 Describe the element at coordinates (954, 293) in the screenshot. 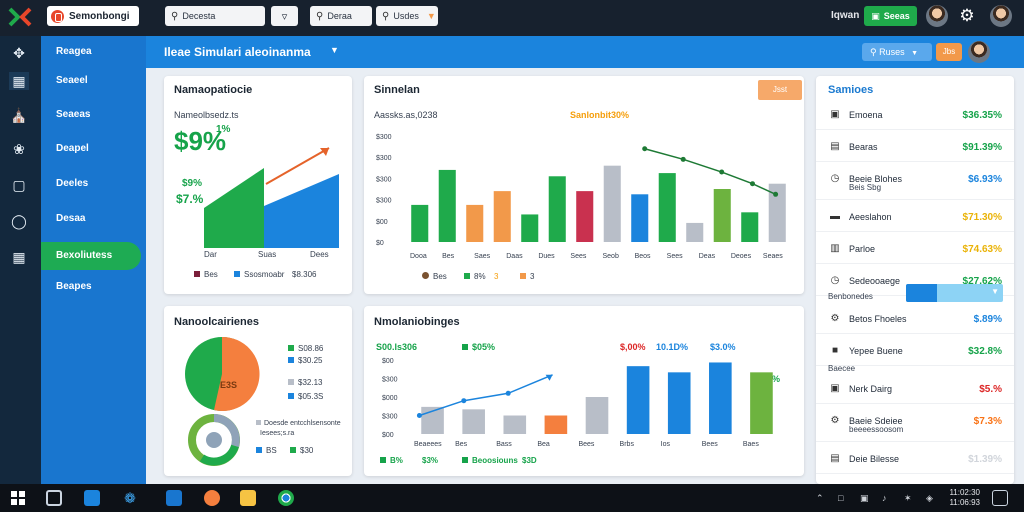

I see `progress-bar: ▼` at that location.